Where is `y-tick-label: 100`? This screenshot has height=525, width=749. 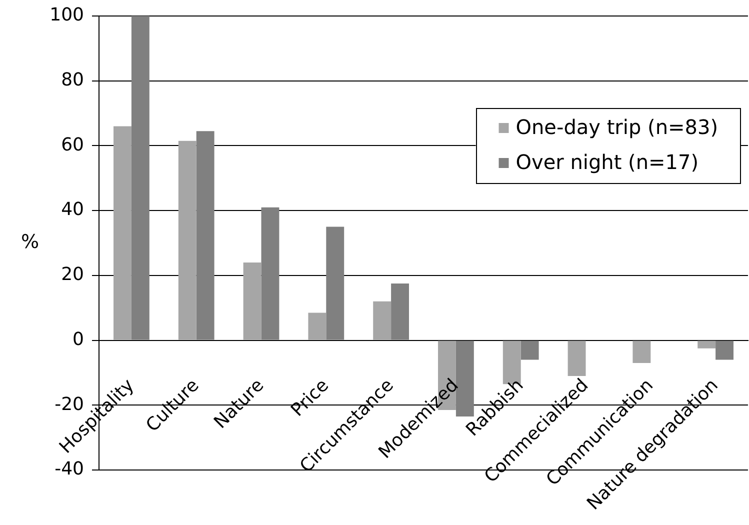
y-tick-label: 100 is located at coordinates (67, 15).